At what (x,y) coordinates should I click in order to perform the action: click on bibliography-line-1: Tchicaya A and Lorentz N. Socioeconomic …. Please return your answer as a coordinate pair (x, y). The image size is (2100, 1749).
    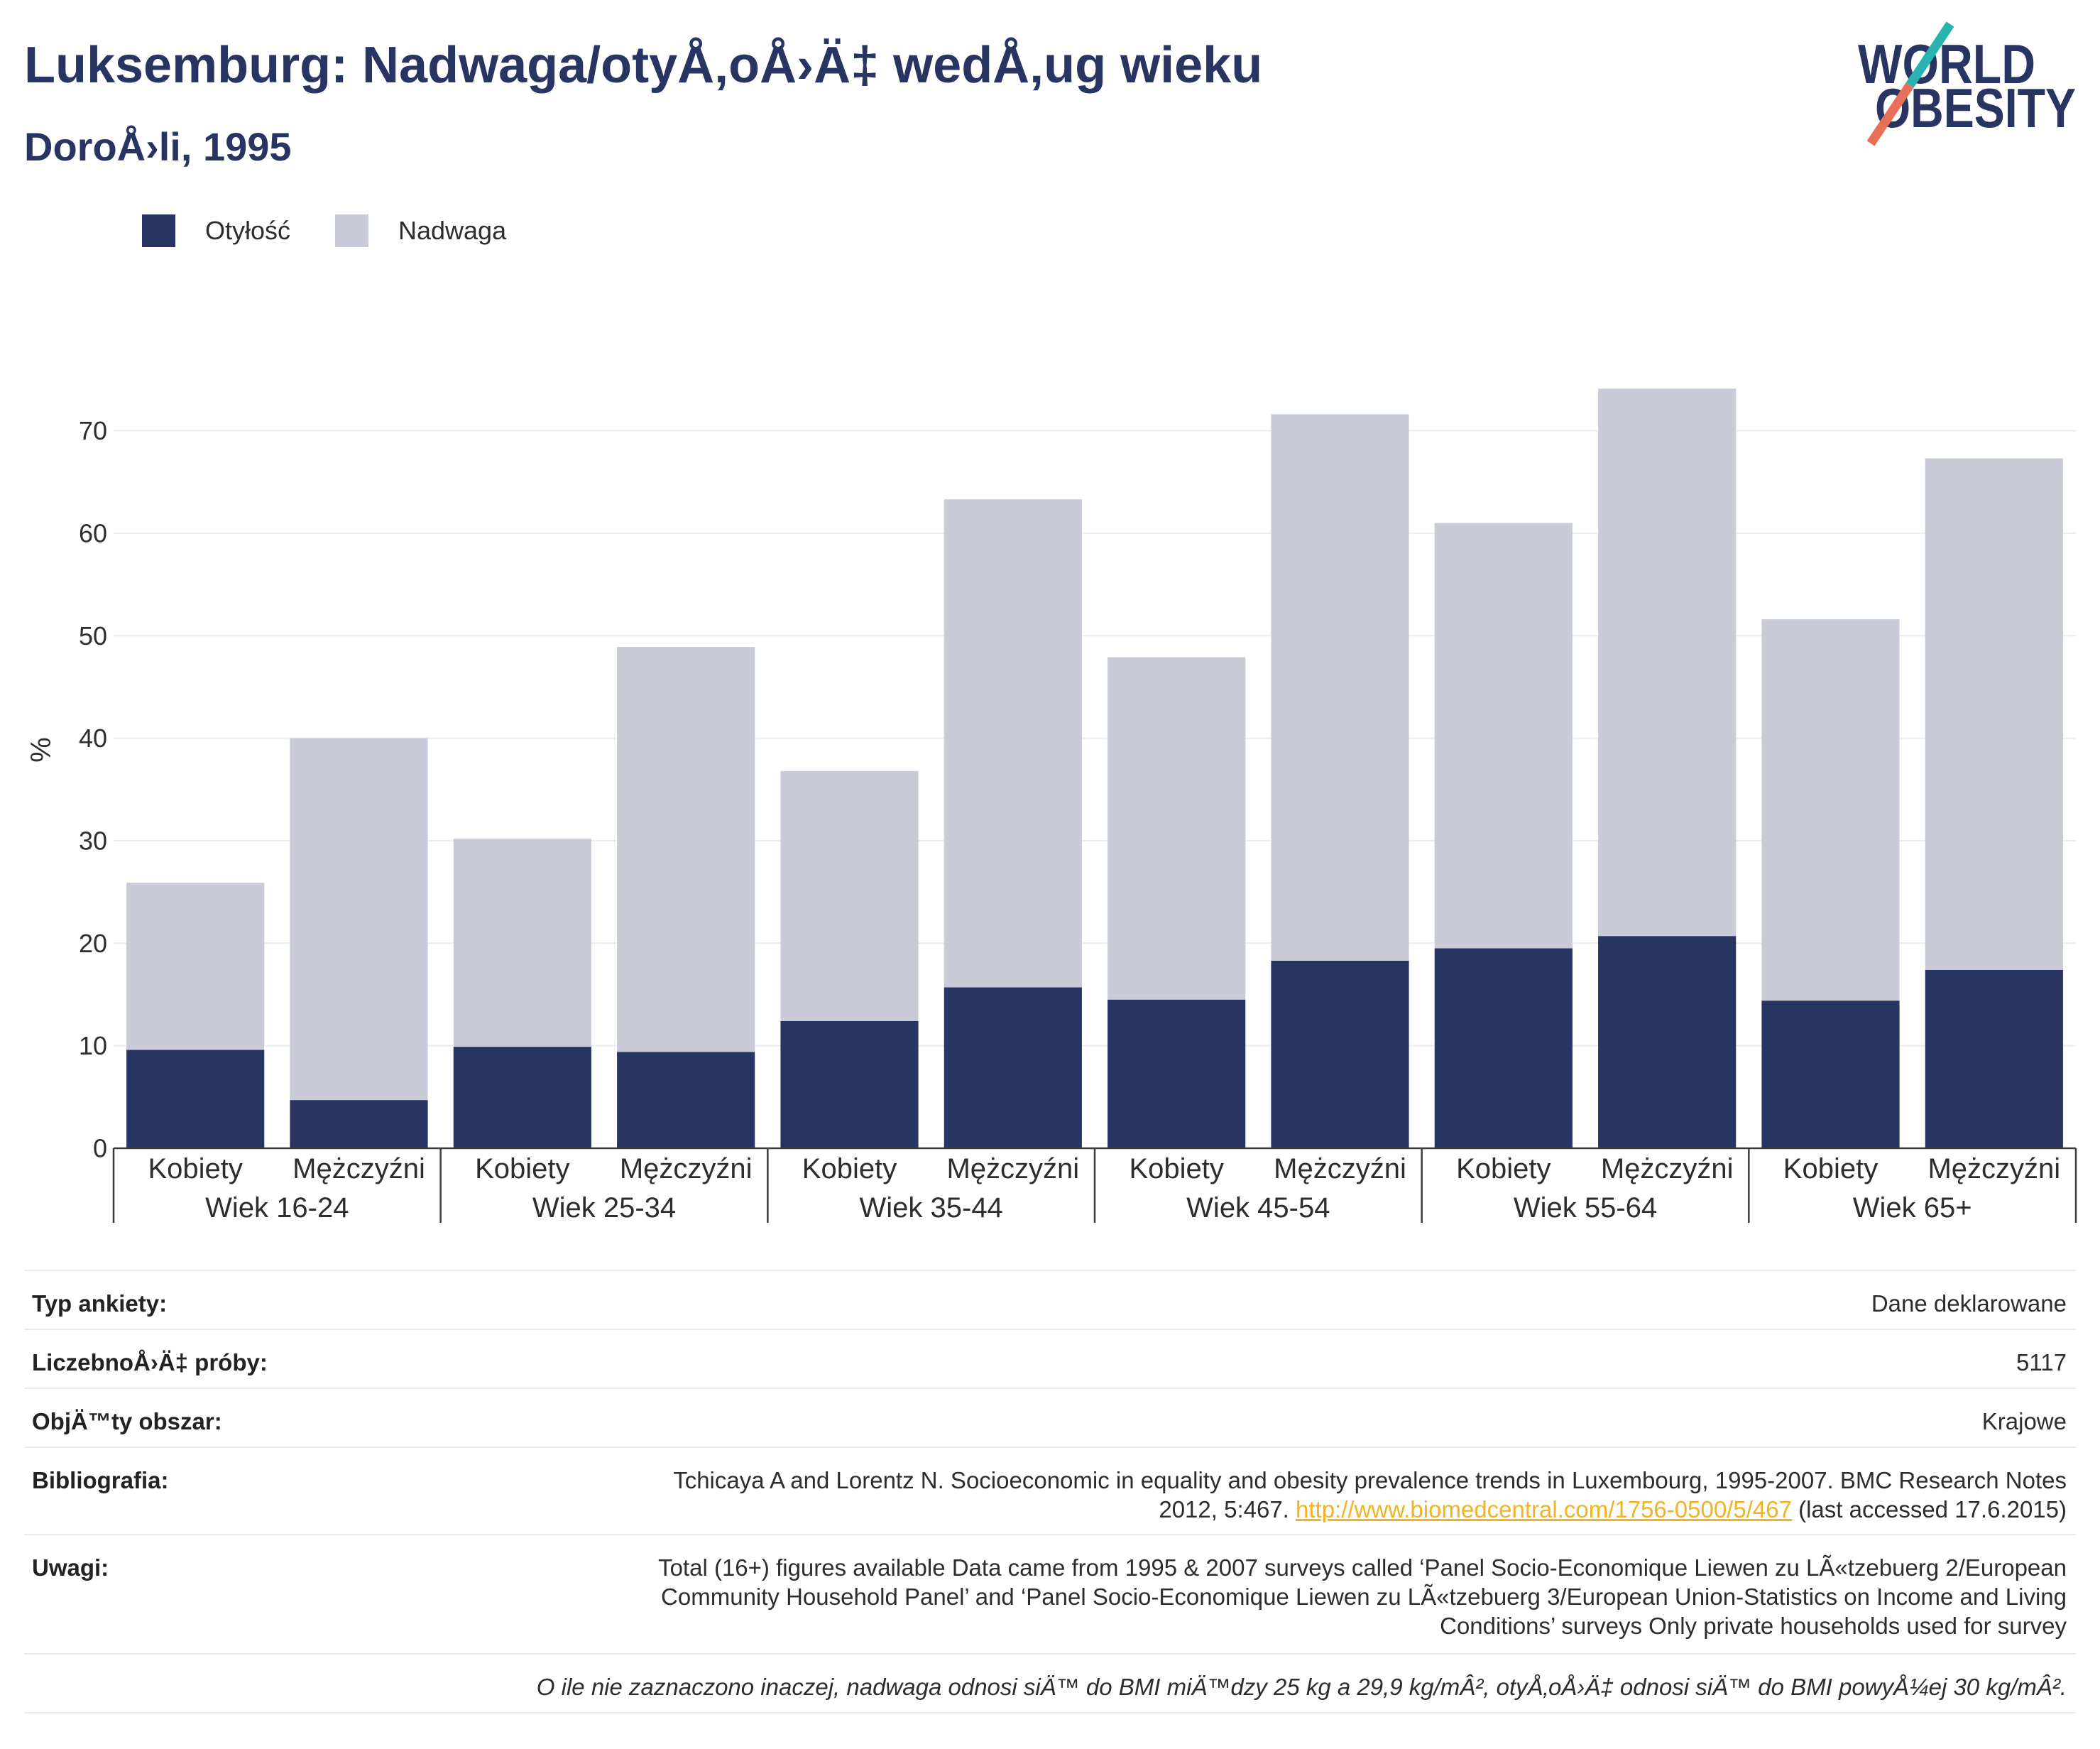
    Looking at the image, I should click on (1370, 1480).